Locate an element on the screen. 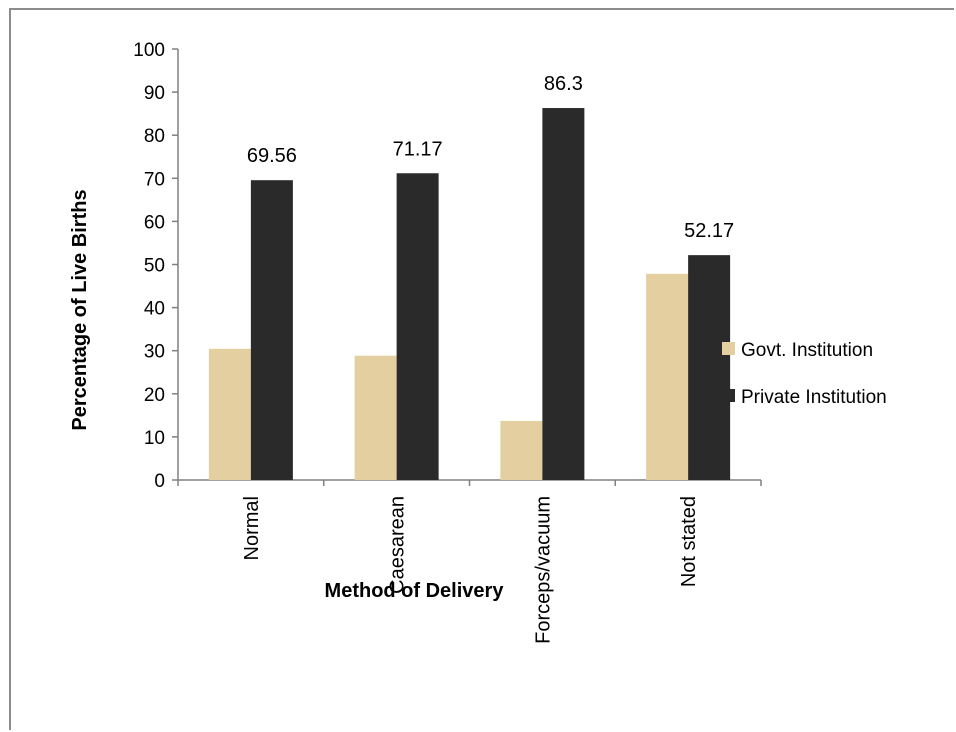  x-tick-label: Caesarean is located at coordinates (398, 545).